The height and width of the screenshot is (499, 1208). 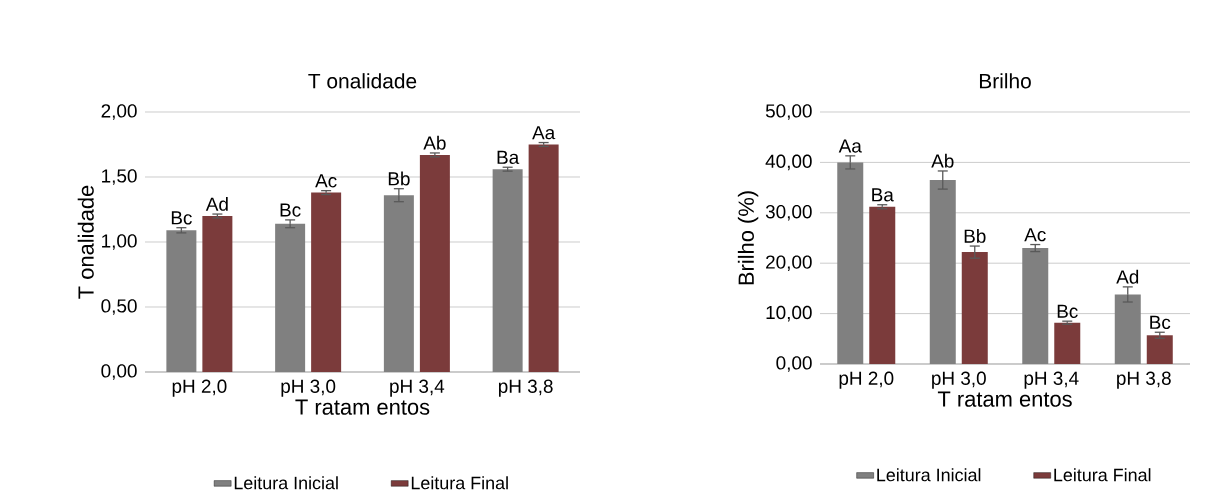 I want to click on y-tick-label: 0,50, so click(x=119, y=307).